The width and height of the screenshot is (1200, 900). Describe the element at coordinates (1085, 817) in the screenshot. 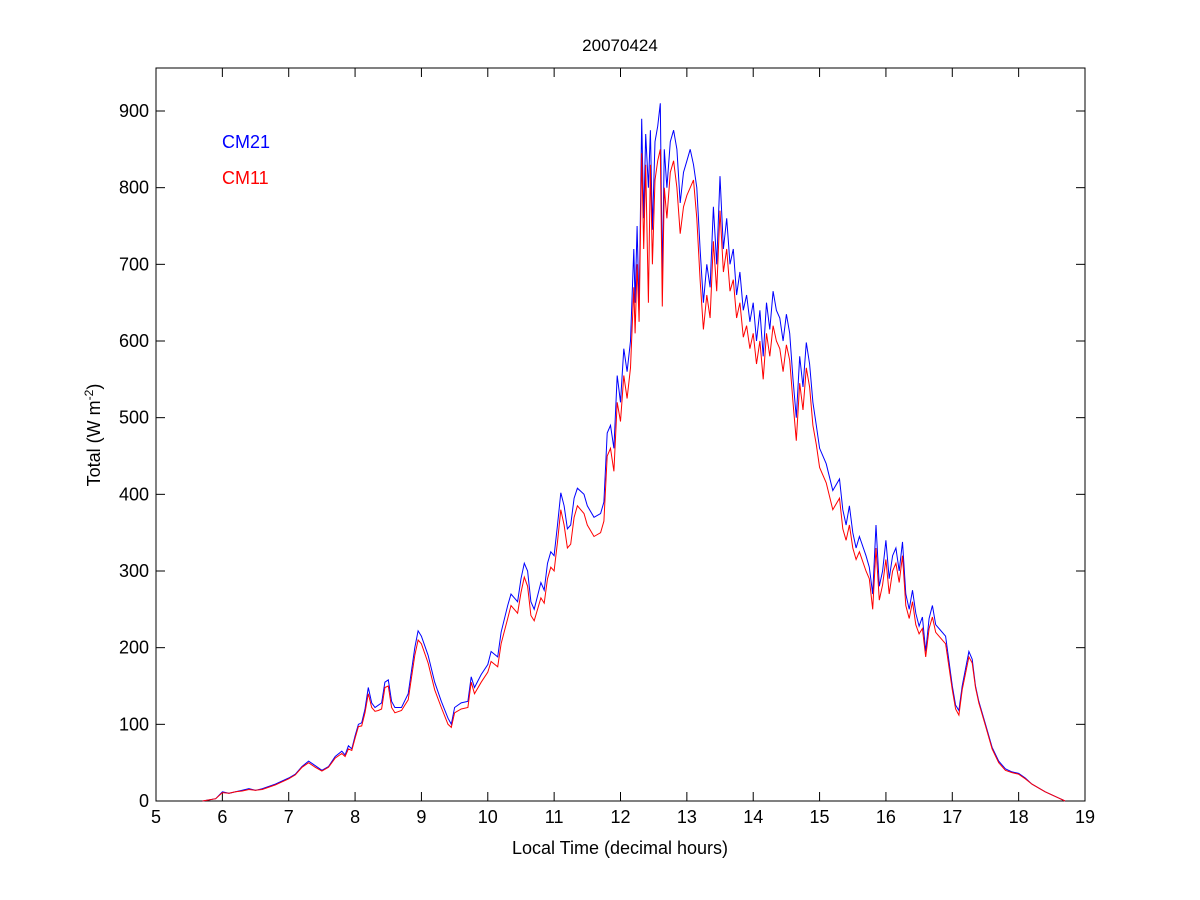

I see `x-tick-label: 19` at that location.